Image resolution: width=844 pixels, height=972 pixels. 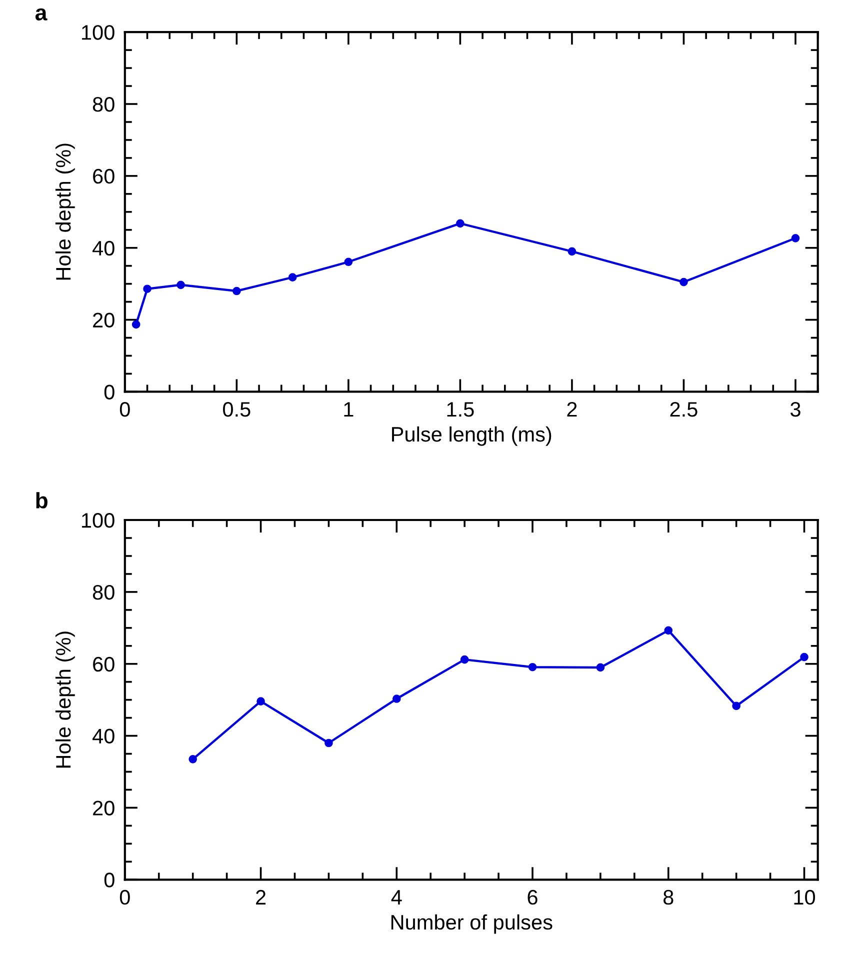 What do you see at coordinates (41, 14) in the screenshot?
I see `text: a` at bounding box center [41, 14].